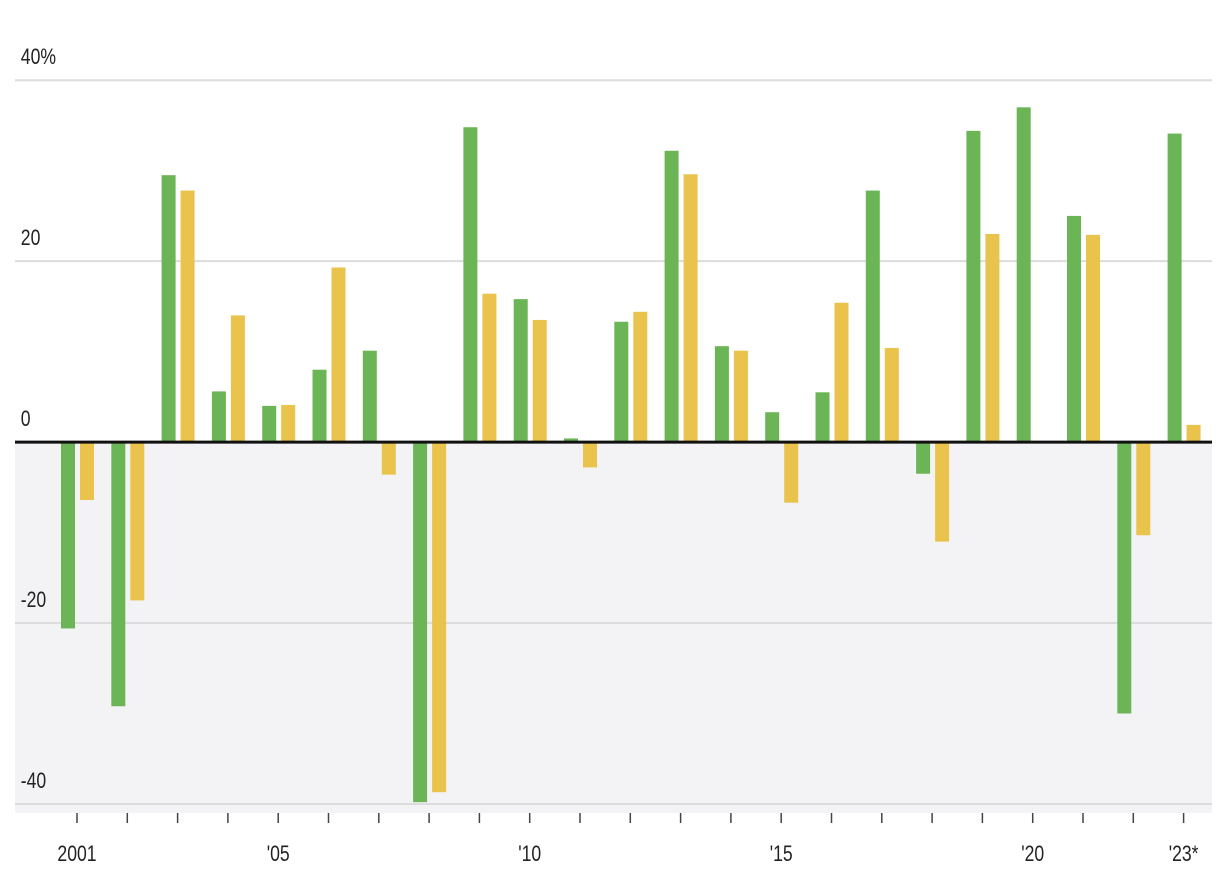  Describe the element at coordinates (38, 57) in the screenshot. I see `y-tick-label: 40%` at that location.